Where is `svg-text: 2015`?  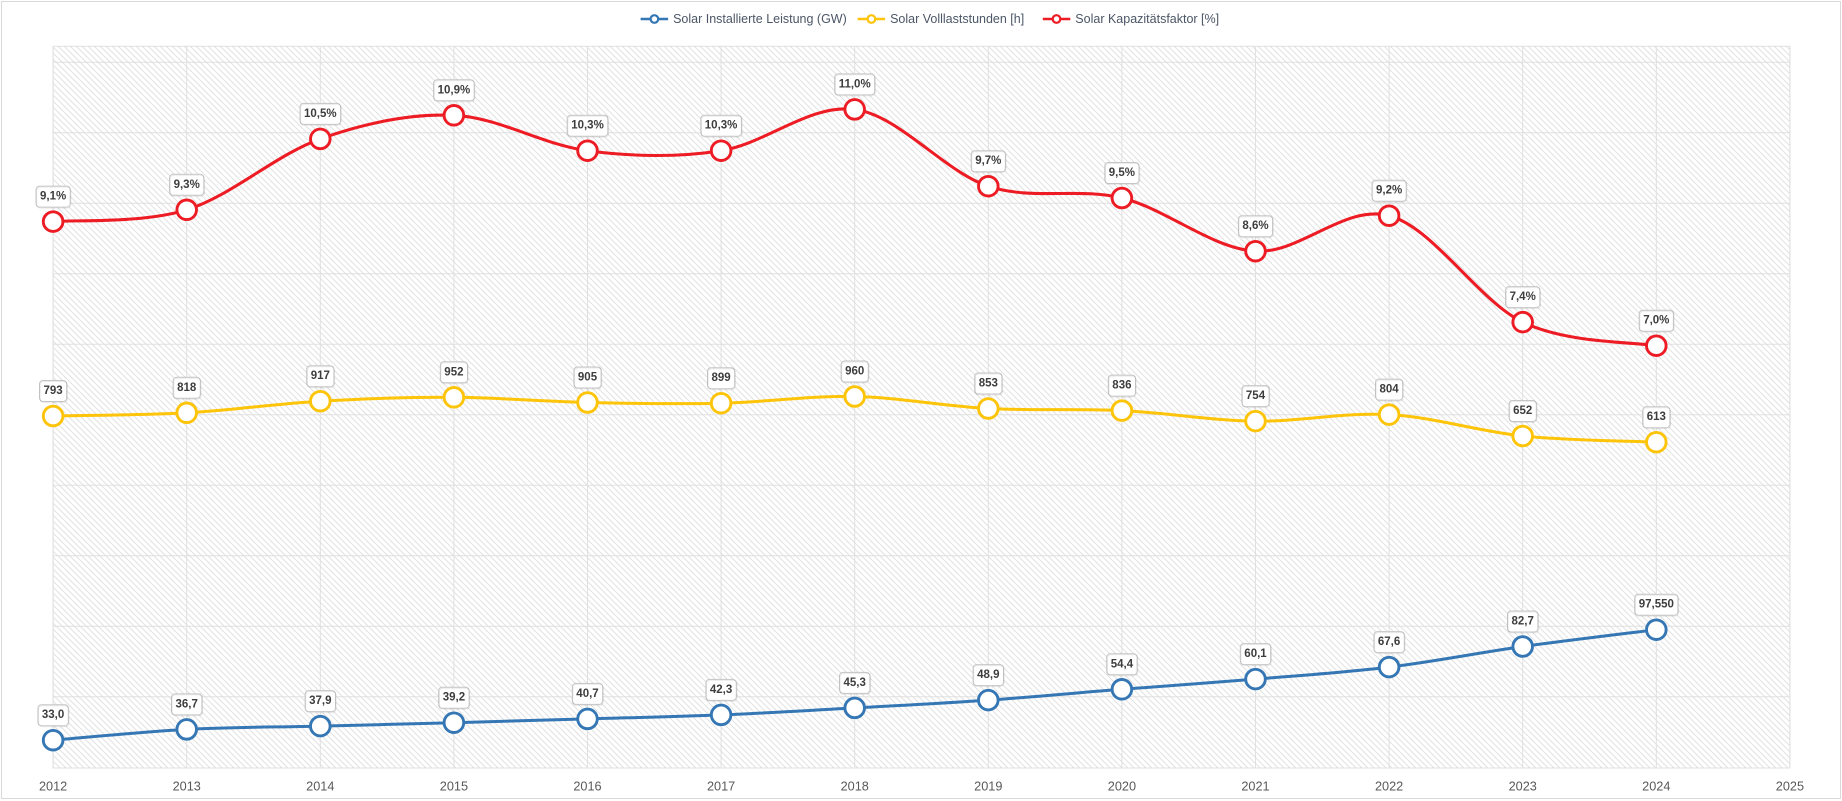 svg-text: 2015 is located at coordinates (454, 787).